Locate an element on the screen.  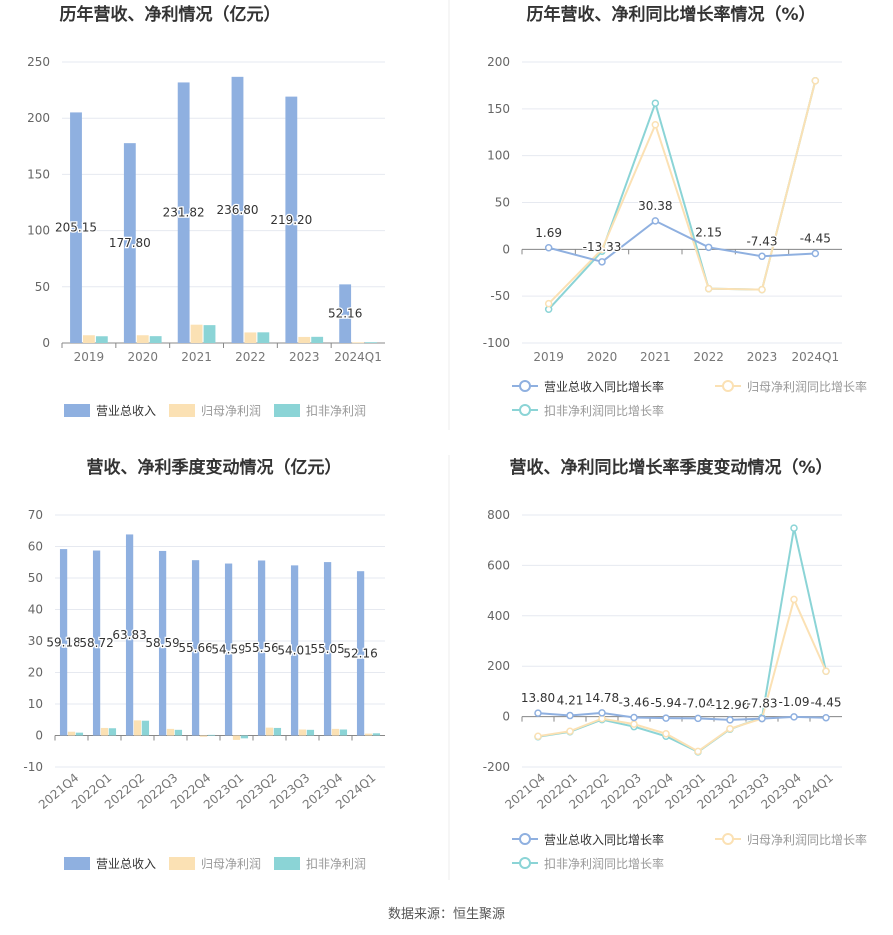
data-label: 59.18 is located at coordinates (63, 642).